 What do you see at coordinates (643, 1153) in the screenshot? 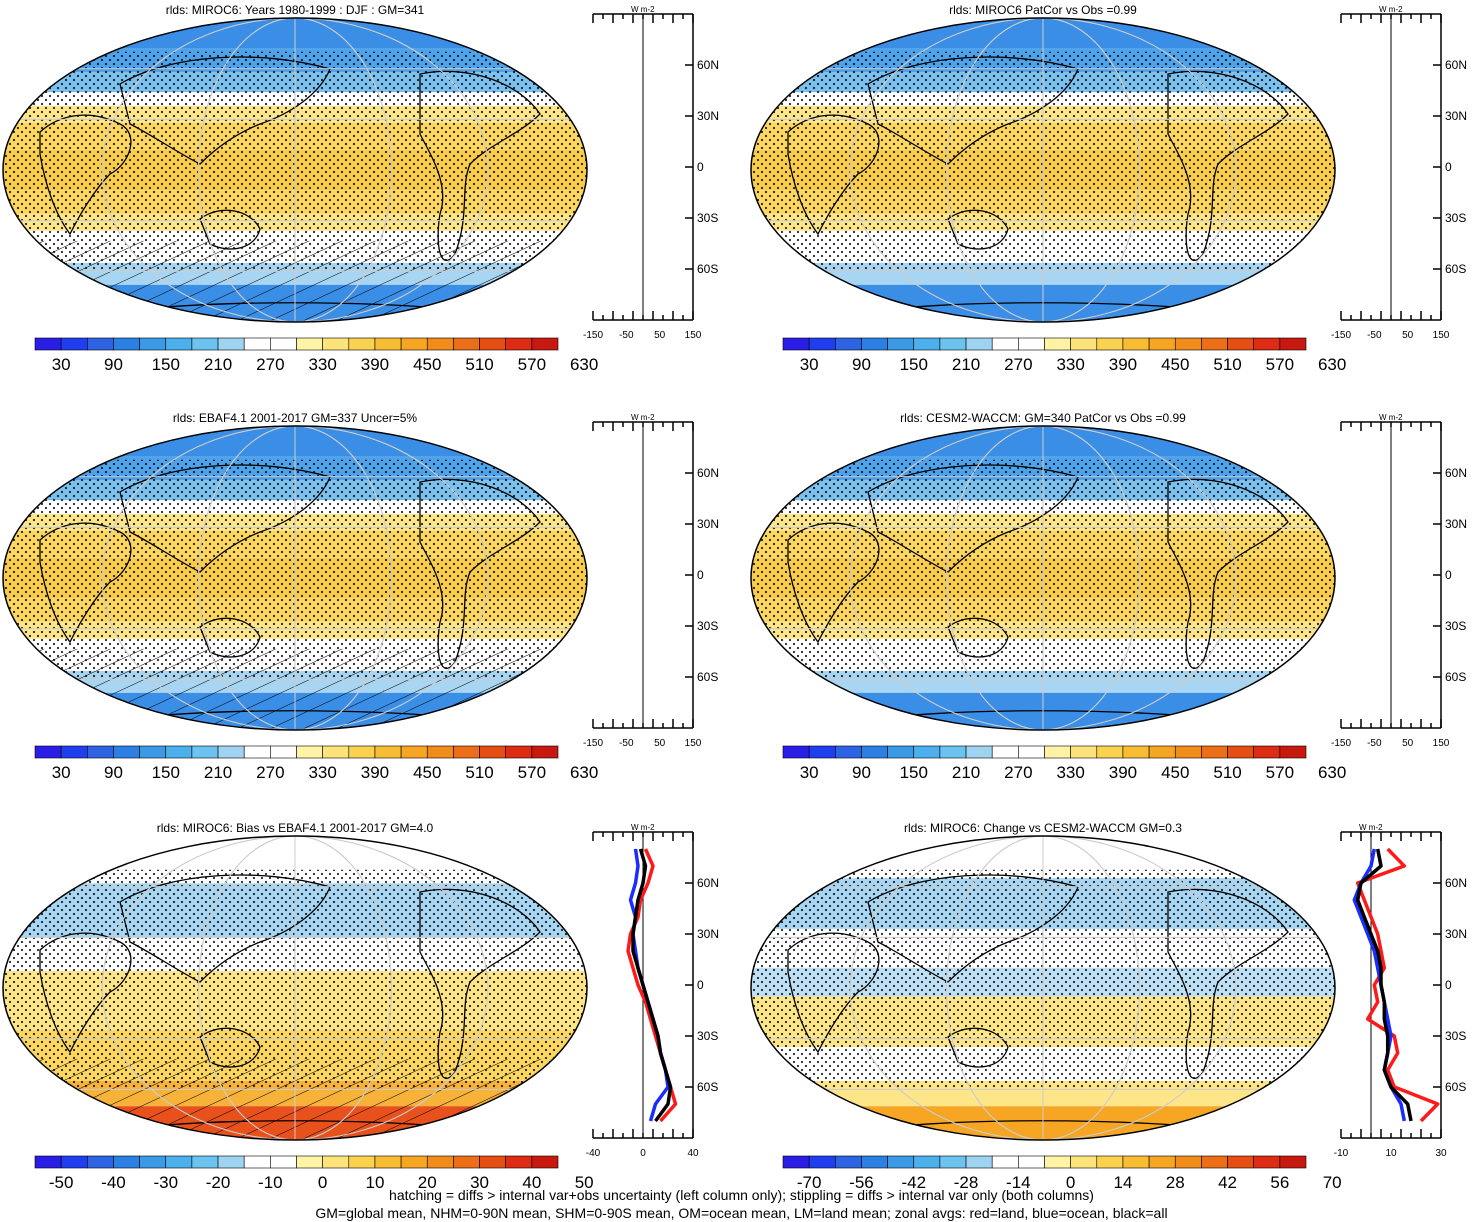
I see `zonal-x-label: 0` at bounding box center [643, 1153].